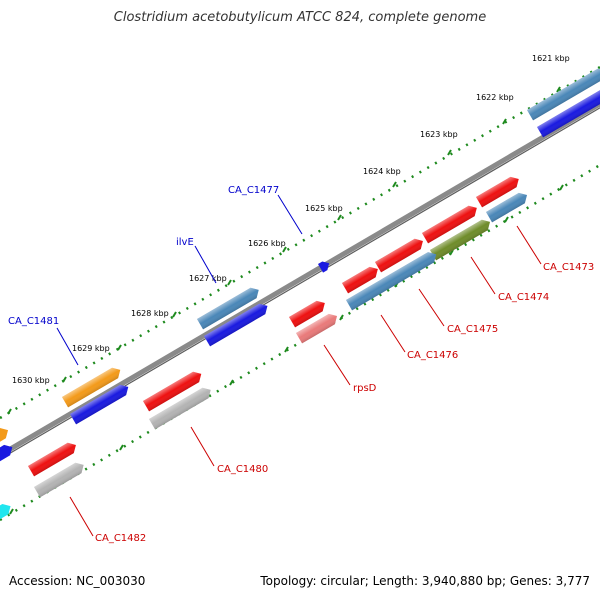  Describe the element at coordinates (120, 538) in the screenshot. I see `label-CA_C1482: CA_C1482` at that location.